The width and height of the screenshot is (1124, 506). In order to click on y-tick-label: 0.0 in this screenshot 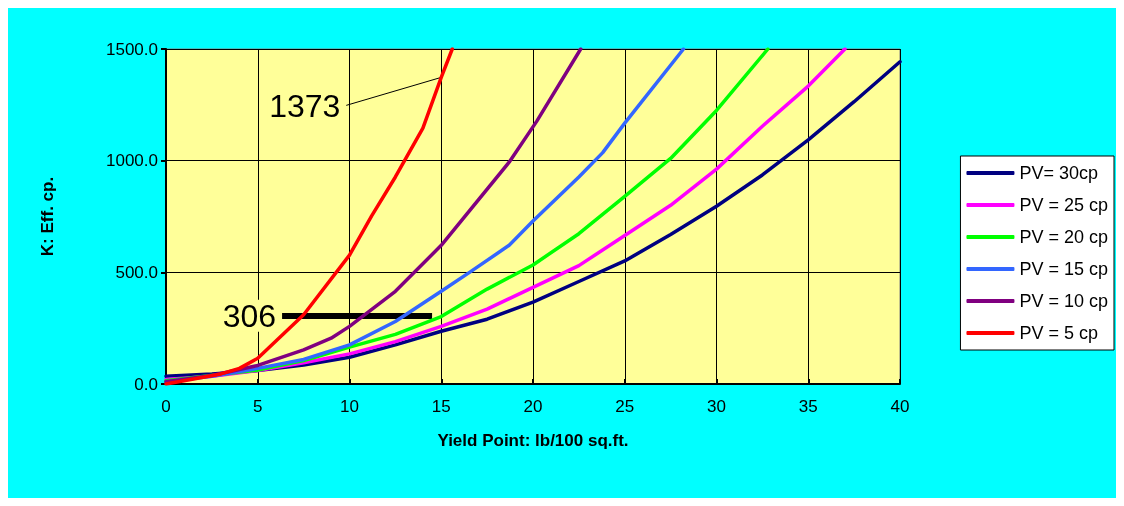, I will do `click(146, 384)`.